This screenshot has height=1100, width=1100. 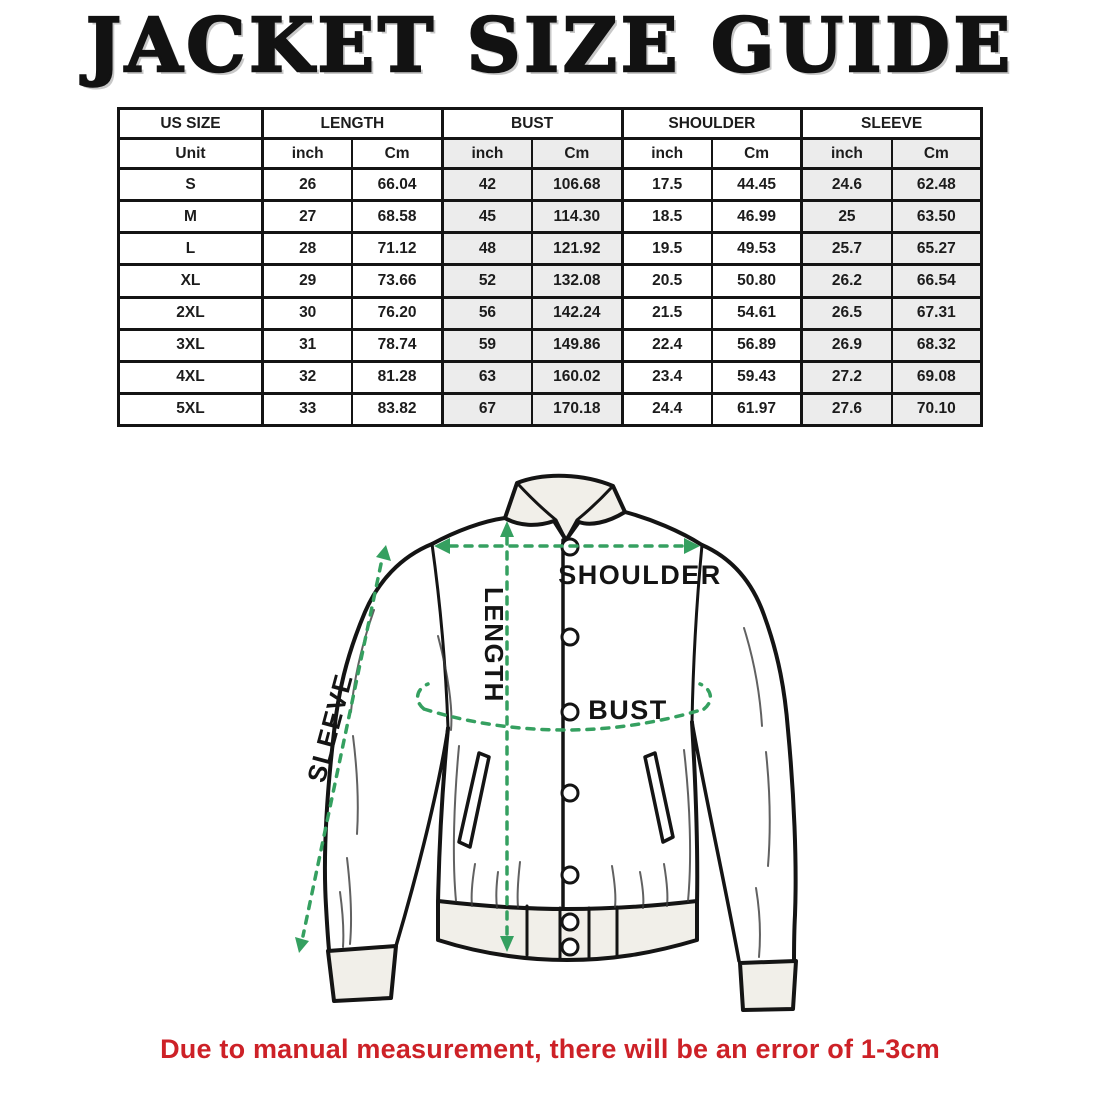 I want to click on left-cuff, so click(x=362, y=973).